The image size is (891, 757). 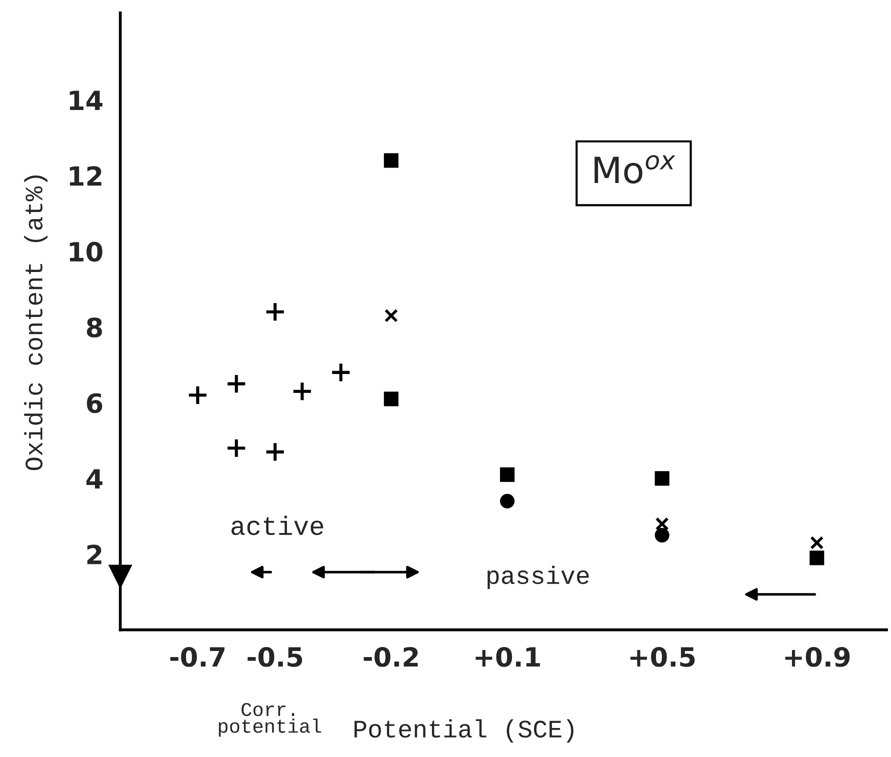 What do you see at coordinates (635, 169) in the screenshot?
I see `annotation: Mo$^{ox}$` at bounding box center [635, 169].